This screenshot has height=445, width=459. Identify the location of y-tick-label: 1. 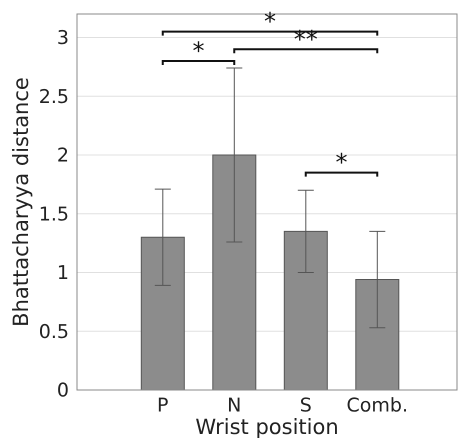
(62, 273).